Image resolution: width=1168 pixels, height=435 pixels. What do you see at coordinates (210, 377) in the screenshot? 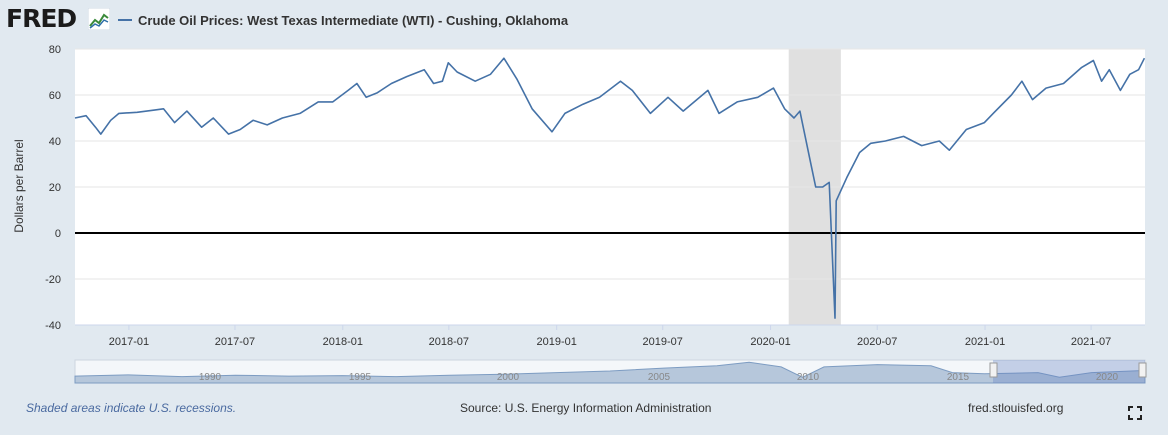
I see `navigator-label: 1990` at bounding box center [210, 377].